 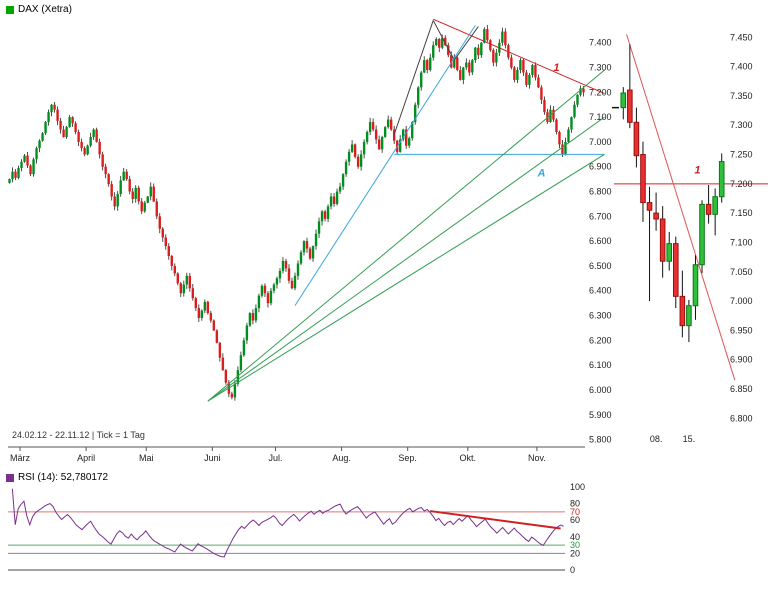 I want to click on month-label: April, so click(x=86, y=458).